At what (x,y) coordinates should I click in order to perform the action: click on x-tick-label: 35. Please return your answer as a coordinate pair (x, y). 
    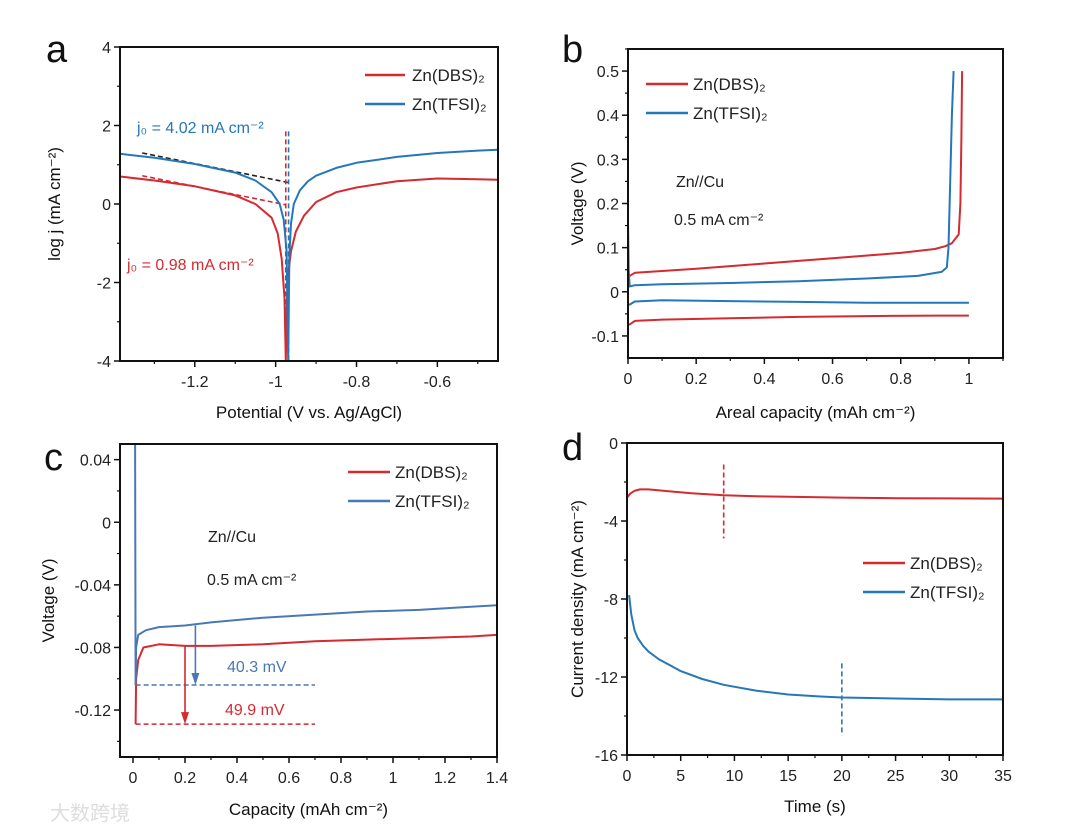
    Looking at the image, I should click on (1003, 776).